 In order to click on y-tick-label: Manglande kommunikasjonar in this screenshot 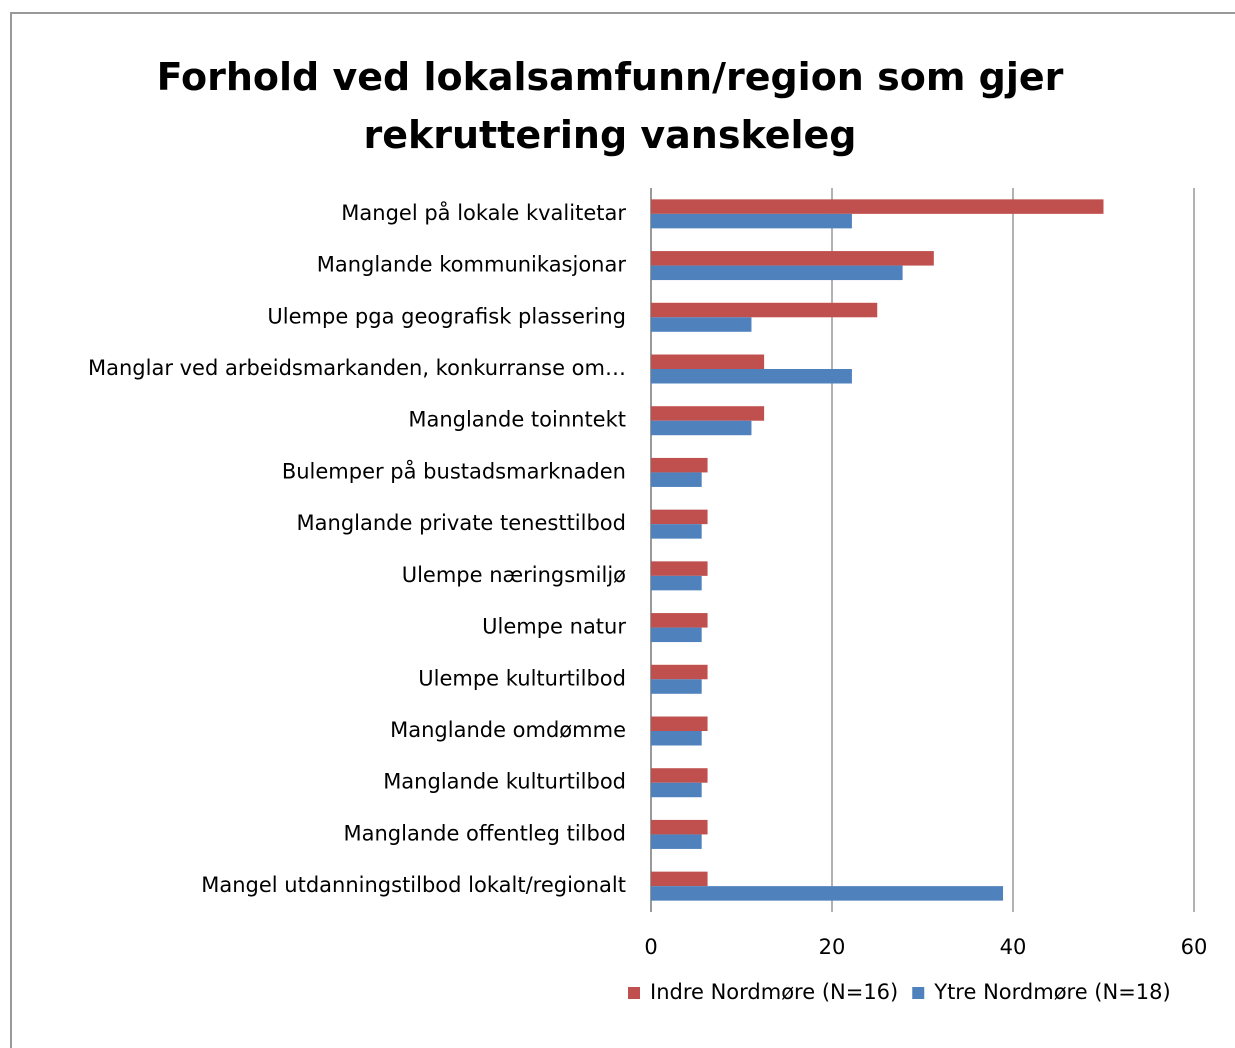, I will do `click(472, 265)`.